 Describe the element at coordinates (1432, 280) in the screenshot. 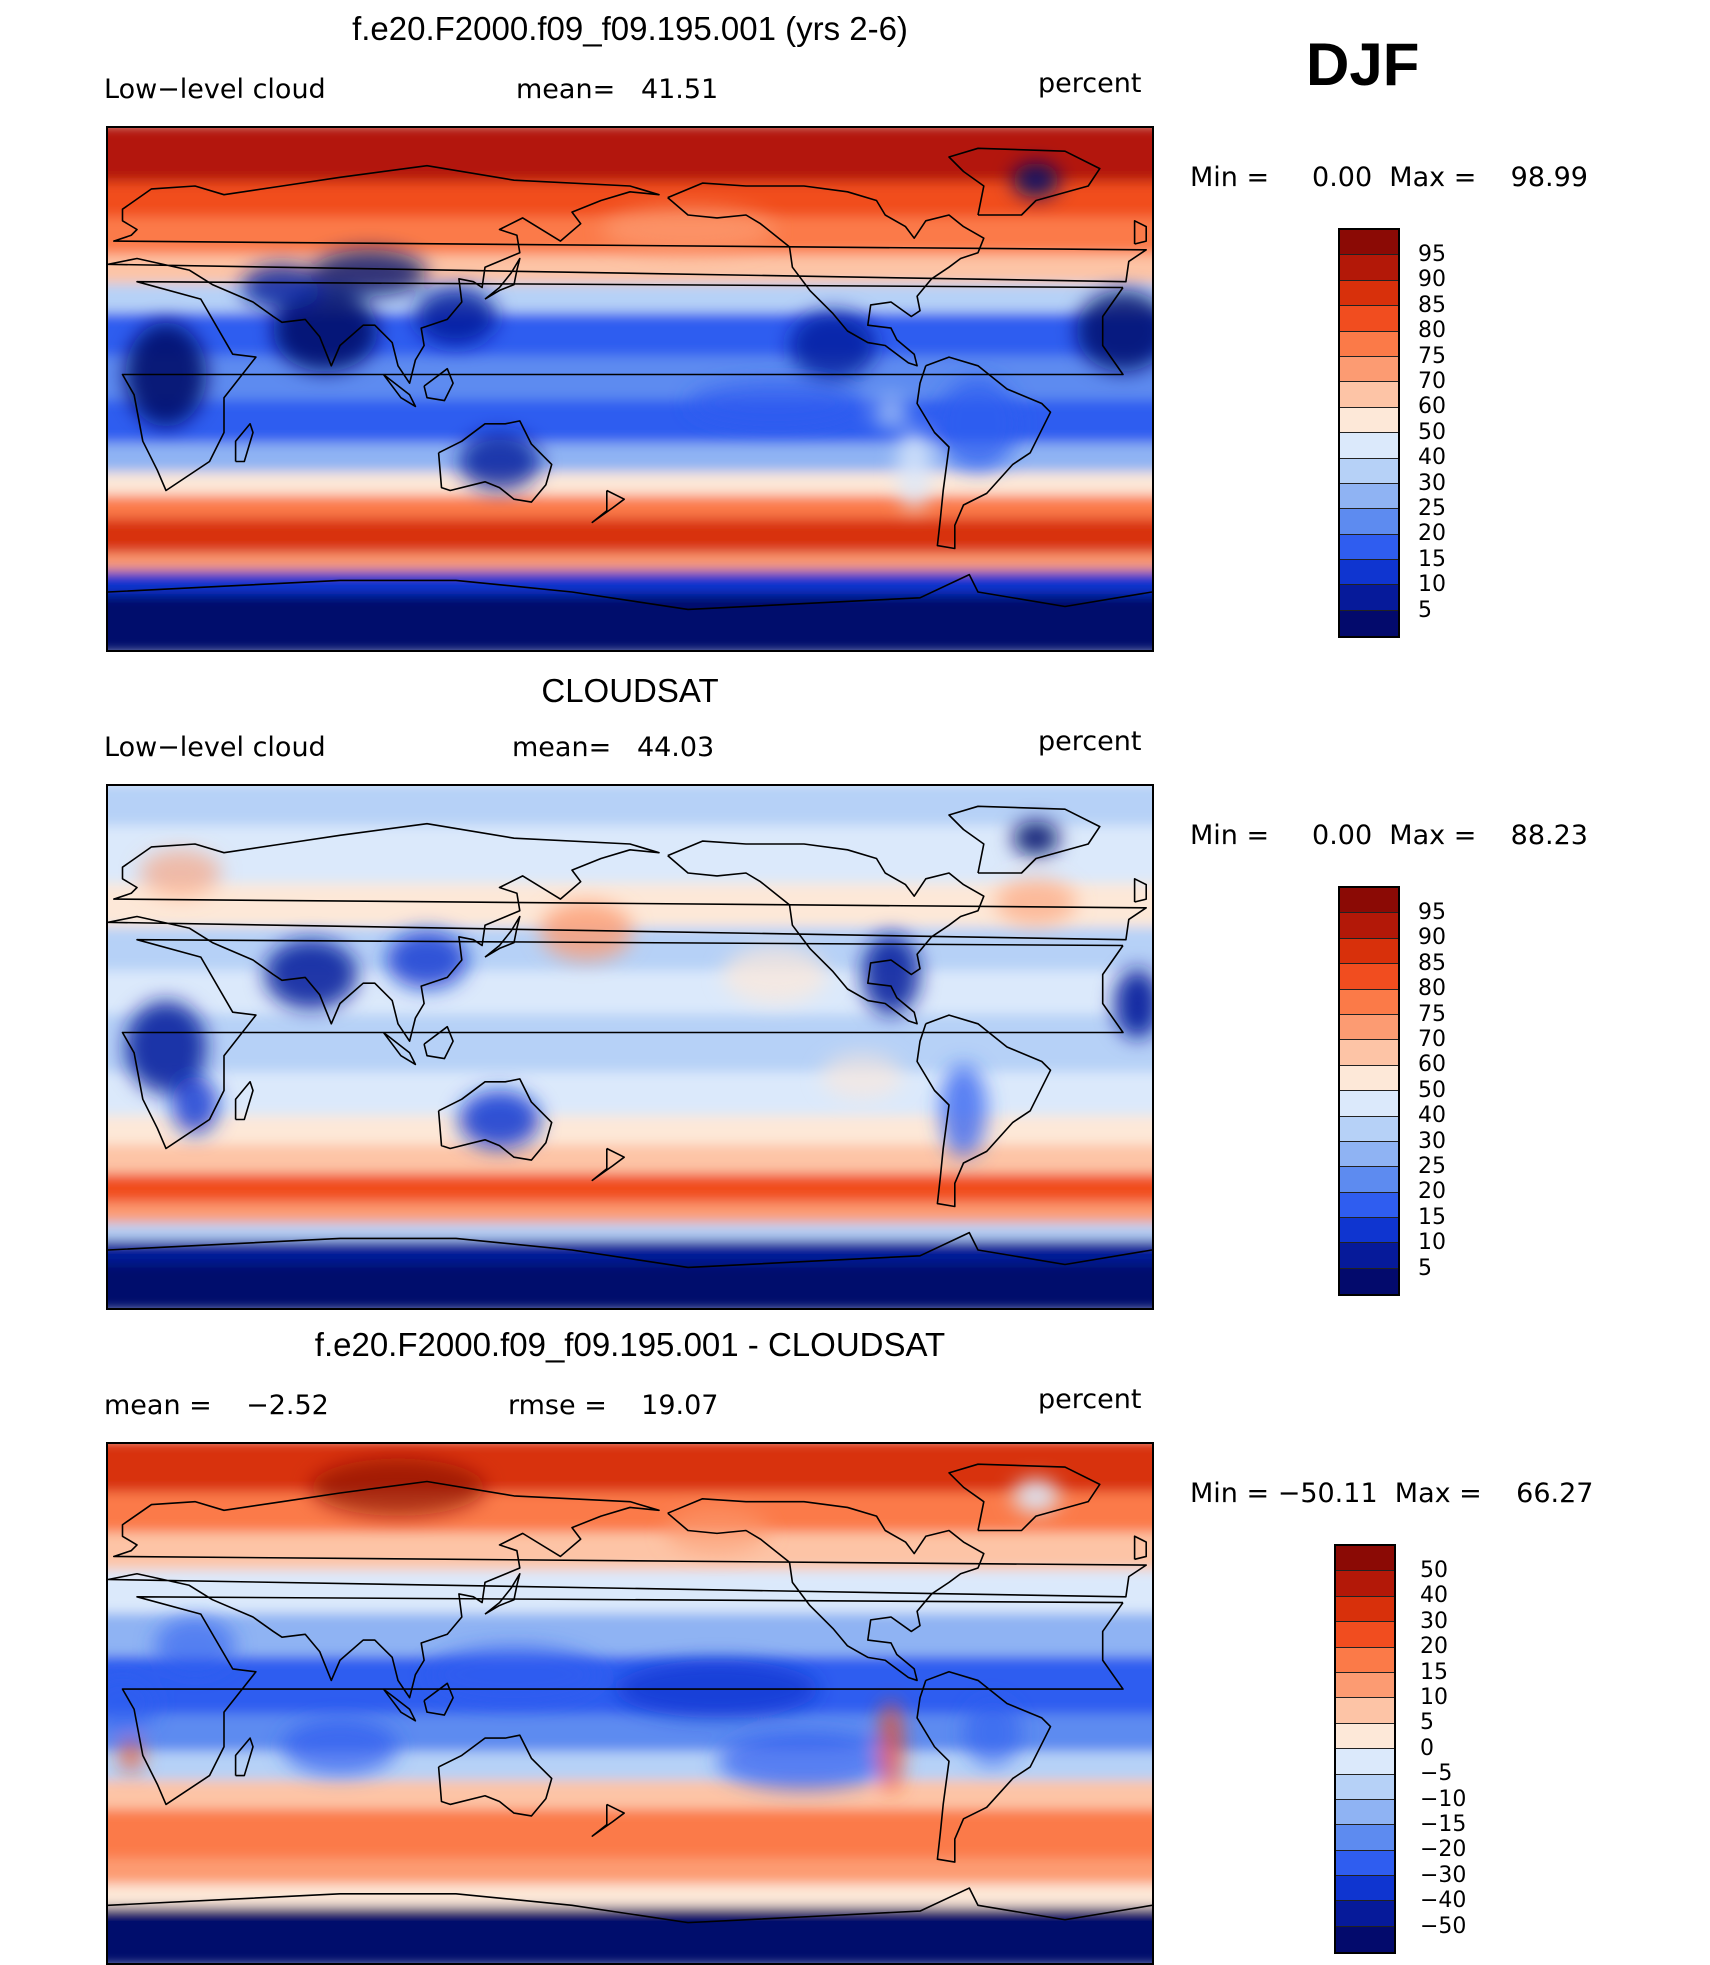

I see `colorbar-label: 90` at that location.